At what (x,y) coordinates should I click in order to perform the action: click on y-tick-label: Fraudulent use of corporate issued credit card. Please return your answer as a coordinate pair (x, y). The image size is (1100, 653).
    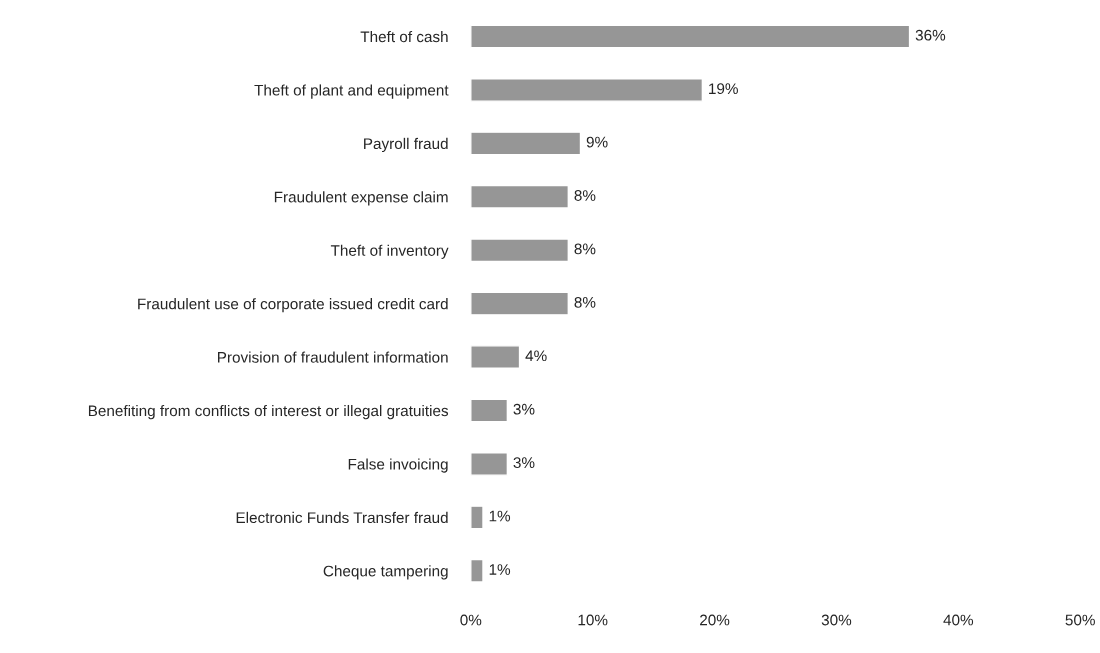
    Looking at the image, I should click on (293, 305).